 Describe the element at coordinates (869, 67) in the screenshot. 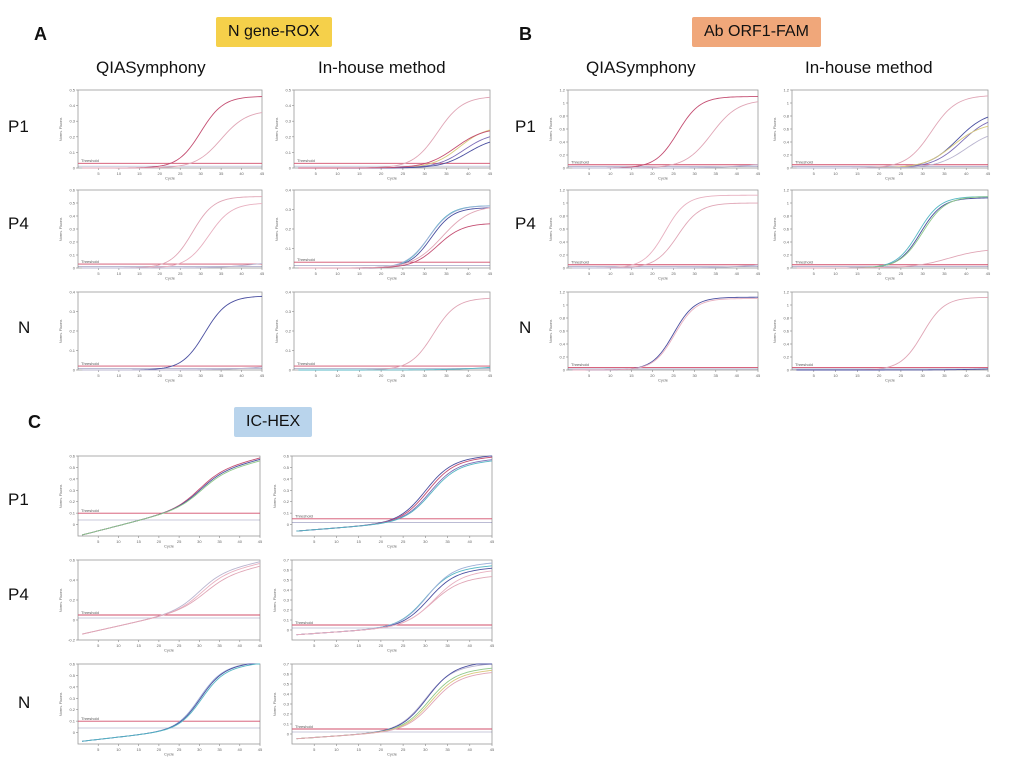

I see `panel-b-col-inhouse: In-house method` at that location.